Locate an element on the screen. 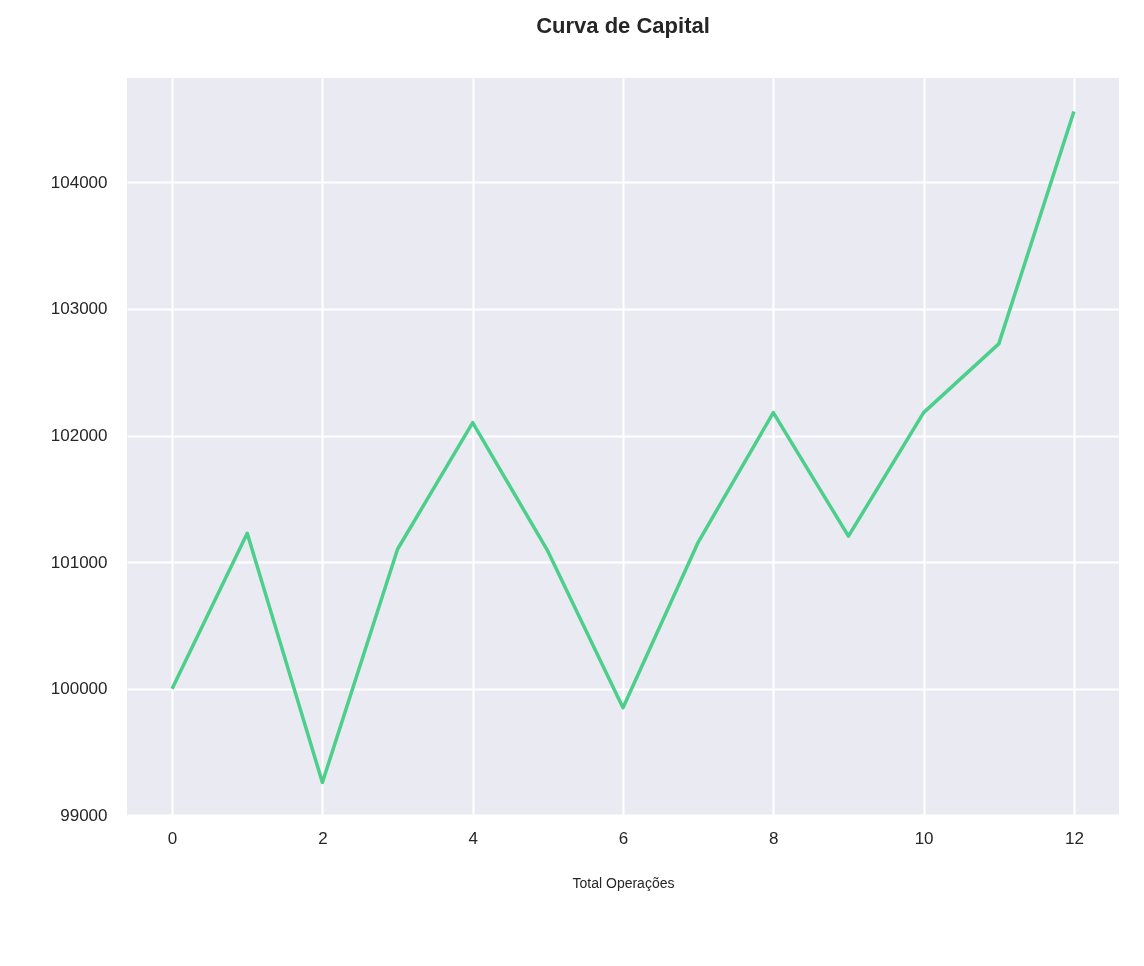  y-tick-label: 103000 is located at coordinates (79, 309).